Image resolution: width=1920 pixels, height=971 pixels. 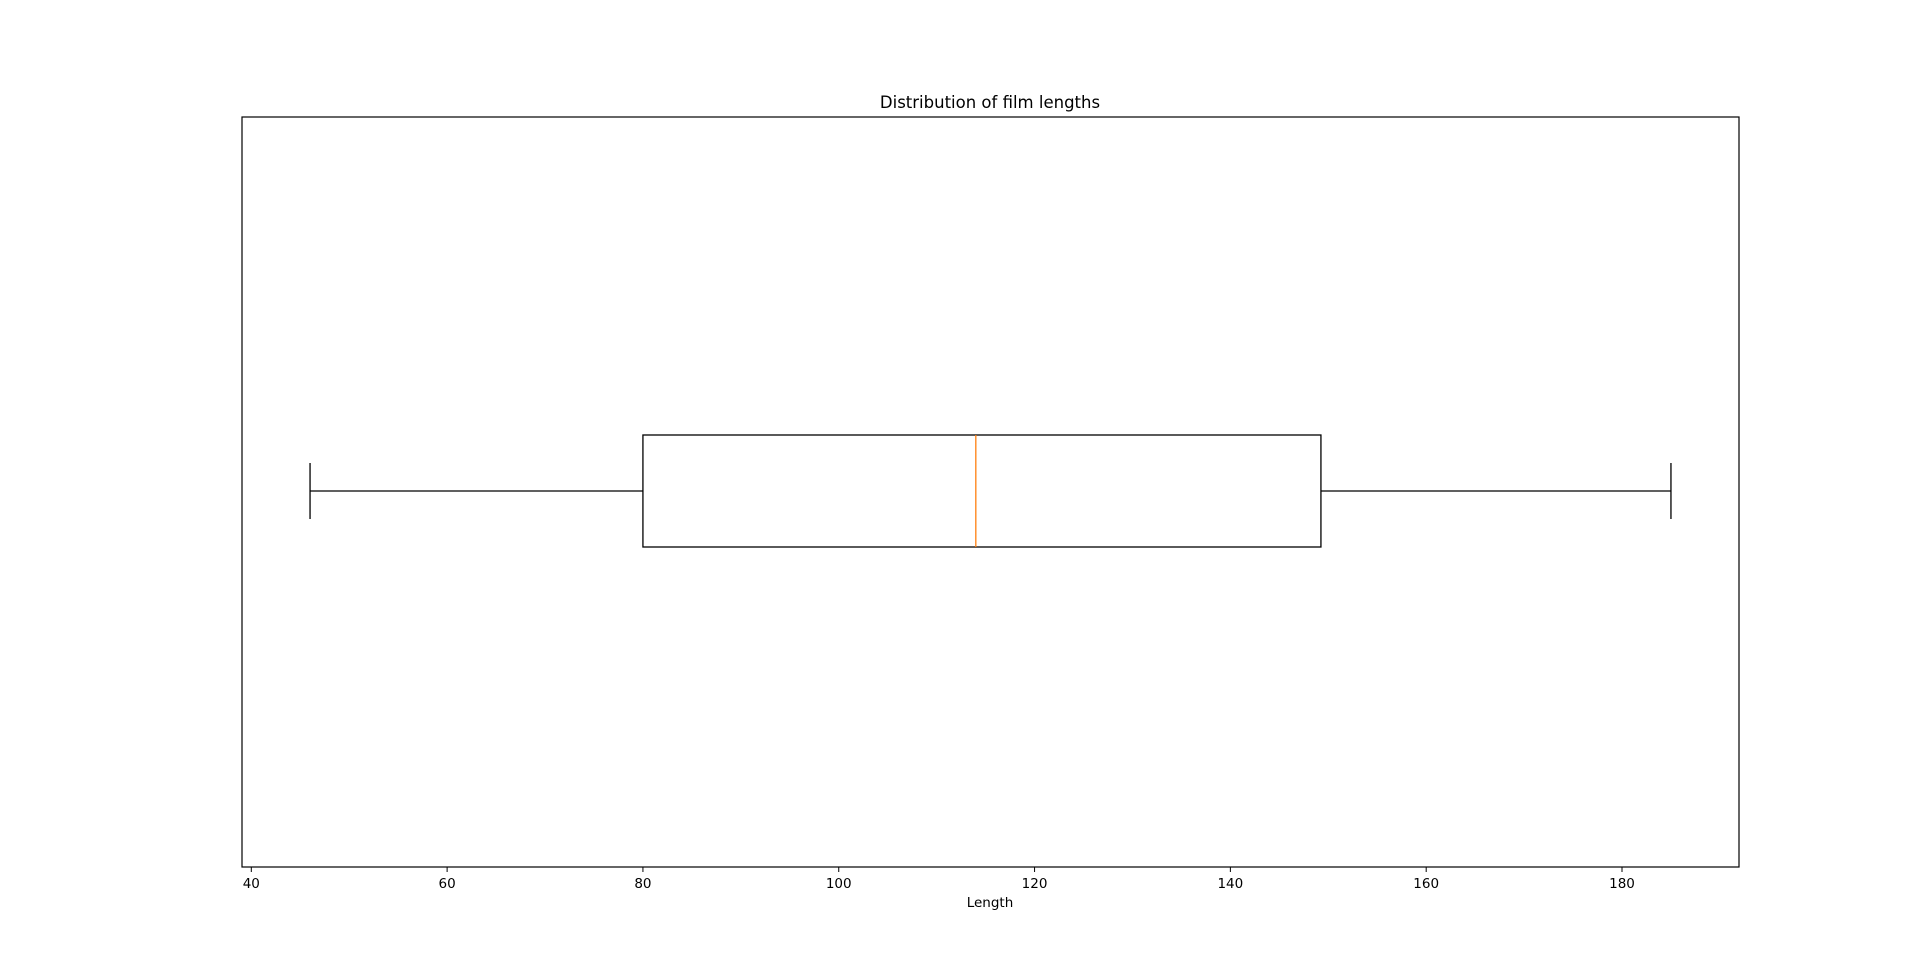 I want to click on x-tick-label: 160, so click(x=1426, y=884).